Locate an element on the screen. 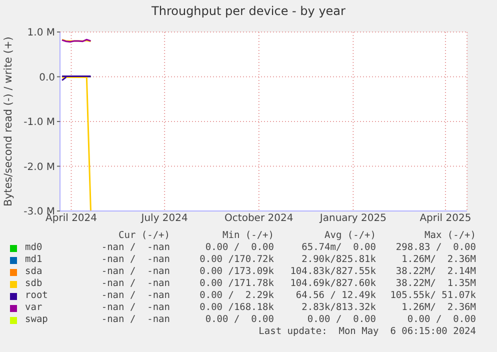 The image size is (497, 352). text: Cur (-/+) is located at coordinates (144, 236).